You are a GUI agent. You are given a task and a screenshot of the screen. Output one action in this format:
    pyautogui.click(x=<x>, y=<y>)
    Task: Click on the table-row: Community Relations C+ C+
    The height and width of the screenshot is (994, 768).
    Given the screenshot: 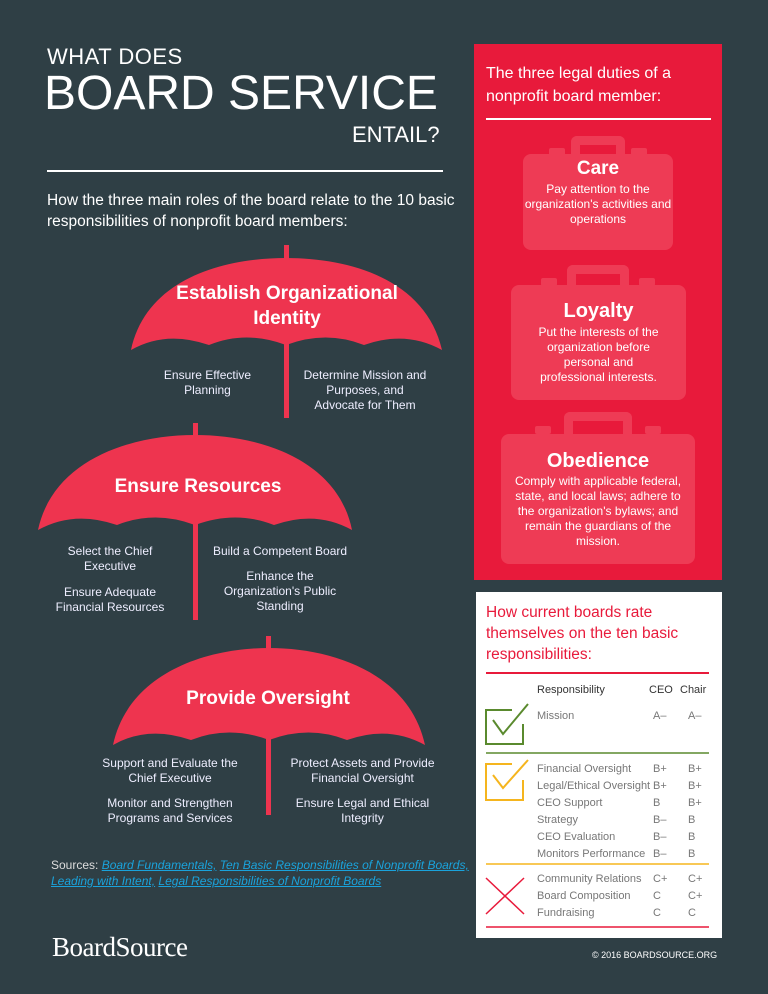 What is the action you would take?
    pyautogui.click(x=627, y=880)
    